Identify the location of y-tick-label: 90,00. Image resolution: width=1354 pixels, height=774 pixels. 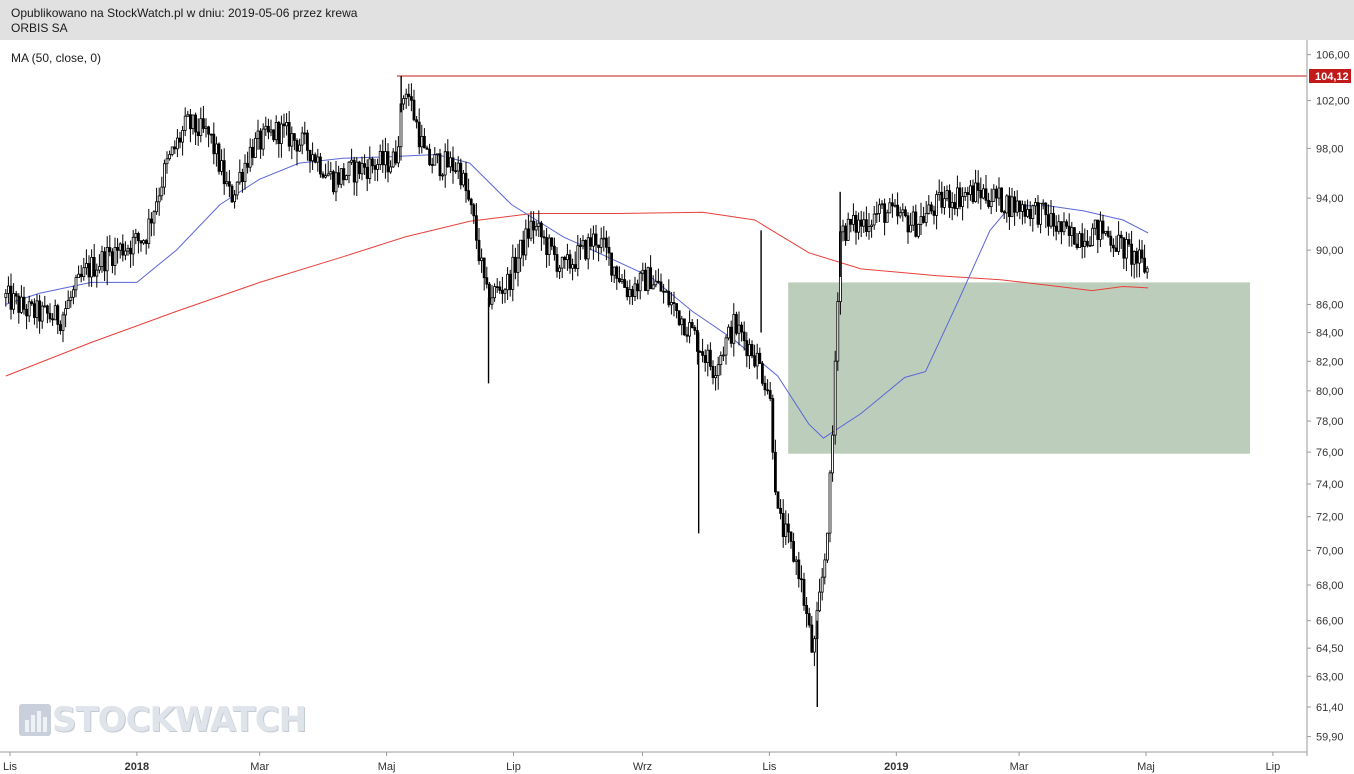
(1330, 251).